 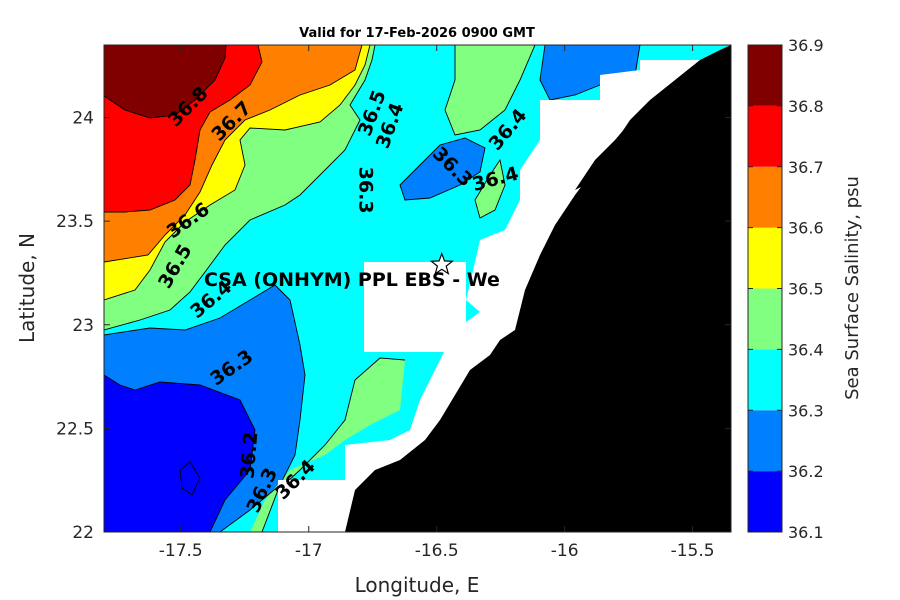 What do you see at coordinates (806, 228) in the screenshot?
I see `colorbar-level-label: 36.6` at bounding box center [806, 228].